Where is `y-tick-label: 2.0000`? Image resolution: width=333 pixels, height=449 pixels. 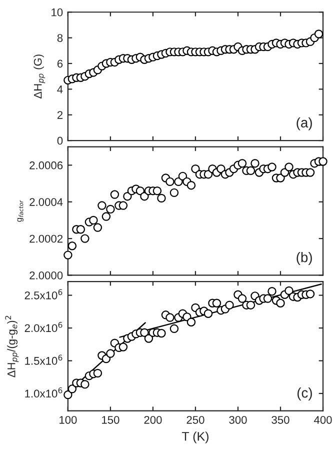
y-tick-label: 2.0000 is located at coordinates (46, 276).